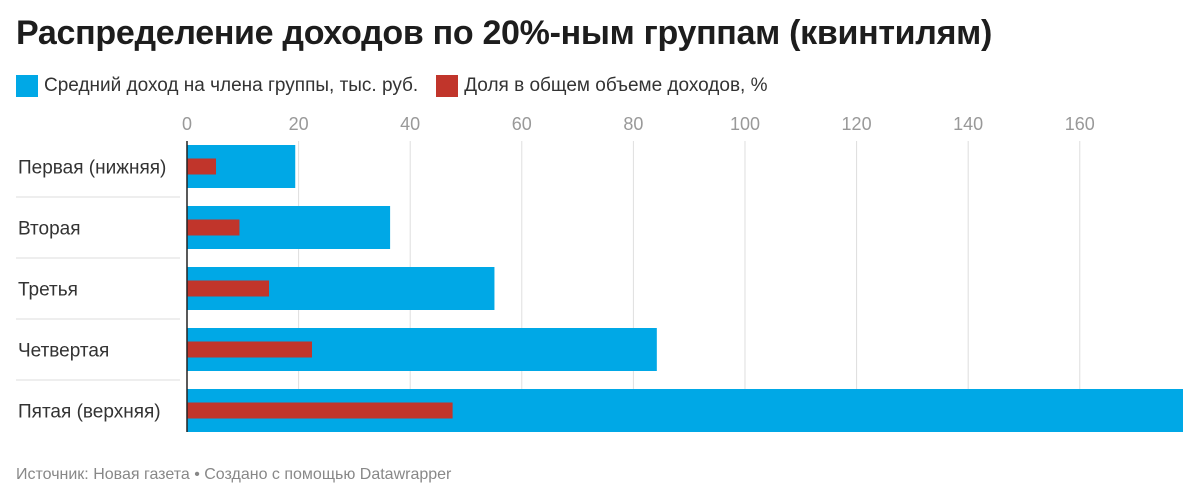  What do you see at coordinates (410, 124) in the screenshot?
I see `x-tick-label-40: 40` at bounding box center [410, 124].